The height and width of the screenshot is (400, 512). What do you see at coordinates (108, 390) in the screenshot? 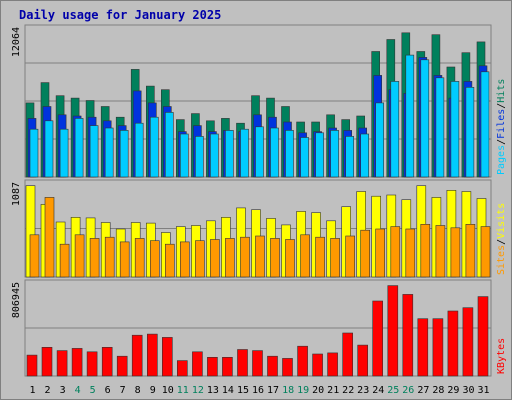
I see `x-label-day: 6` at bounding box center [108, 390].